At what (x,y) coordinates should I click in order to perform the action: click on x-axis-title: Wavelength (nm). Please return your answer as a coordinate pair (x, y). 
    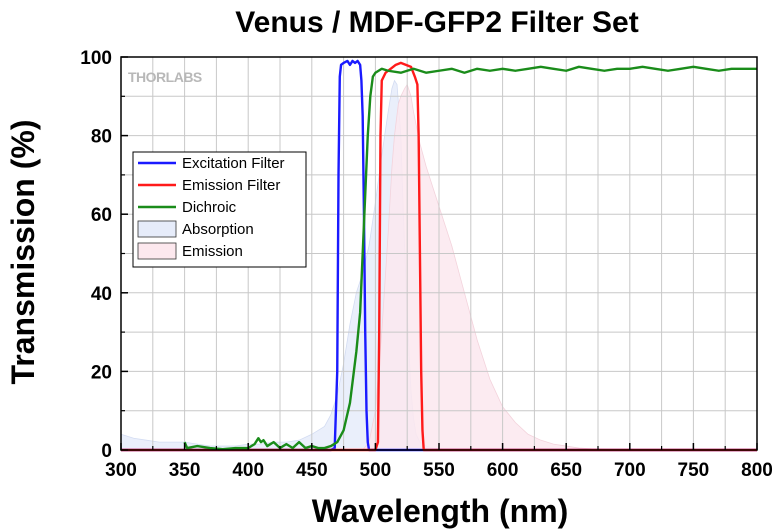
    Looking at the image, I should click on (440, 511).